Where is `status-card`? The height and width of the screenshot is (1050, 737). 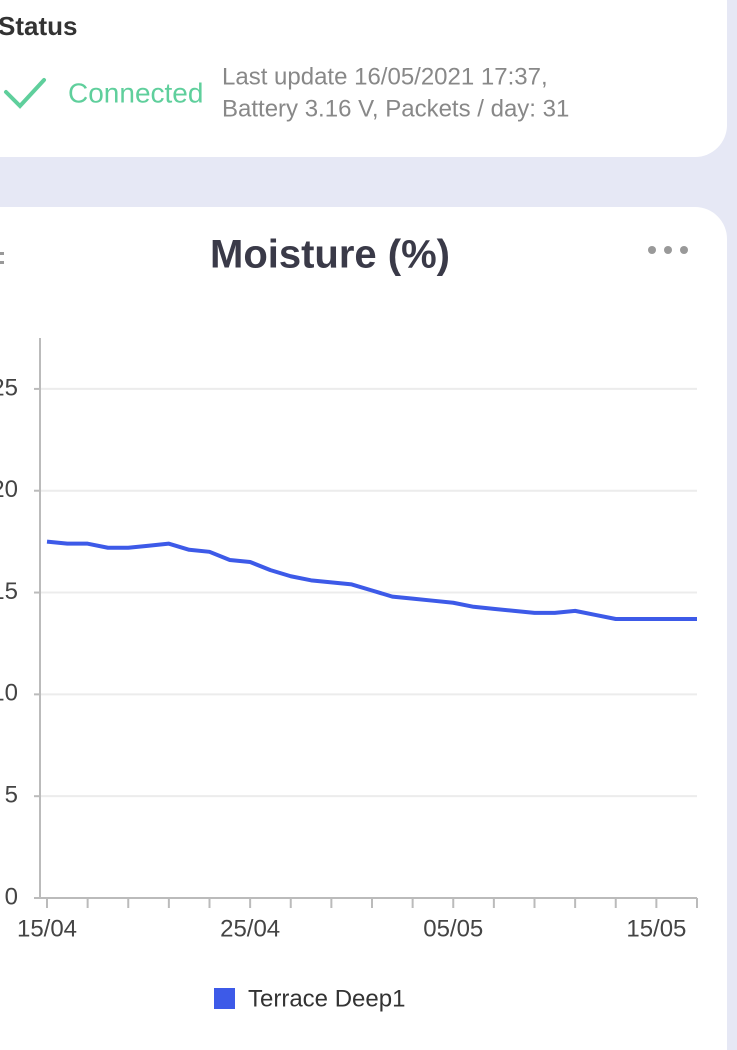 status-card is located at coordinates (363, 78).